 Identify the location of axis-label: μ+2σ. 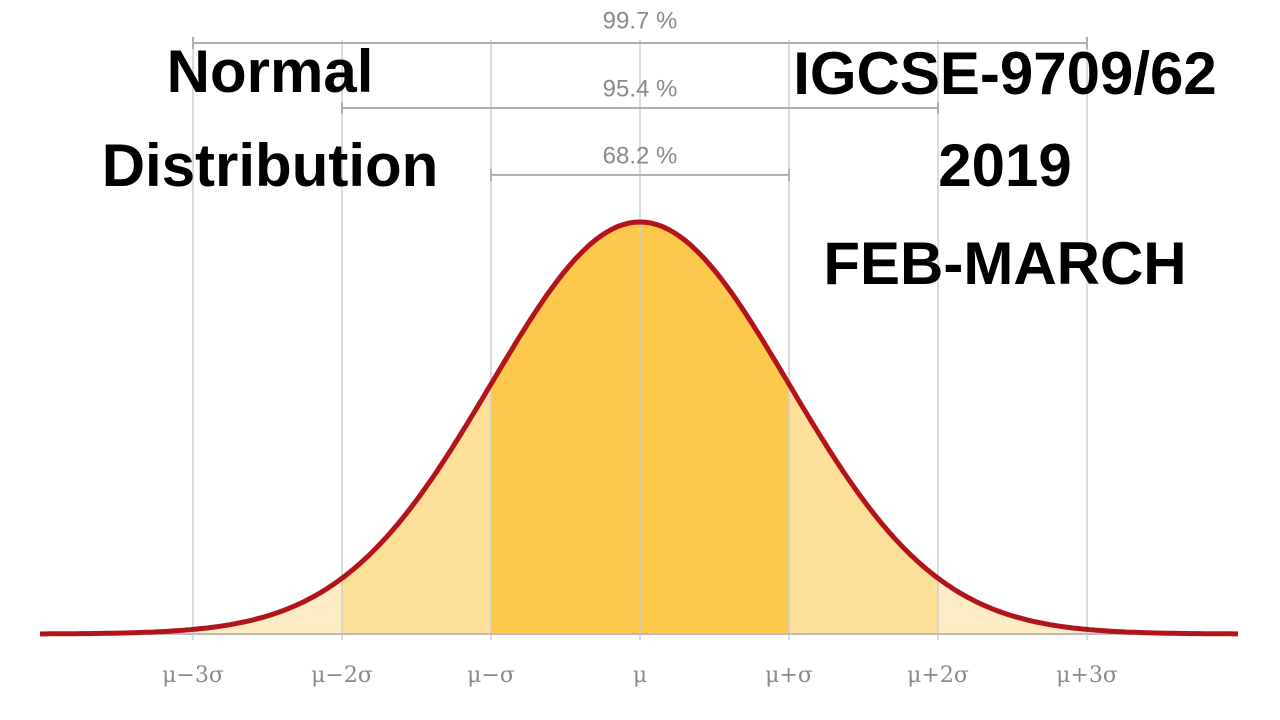
(938, 675).